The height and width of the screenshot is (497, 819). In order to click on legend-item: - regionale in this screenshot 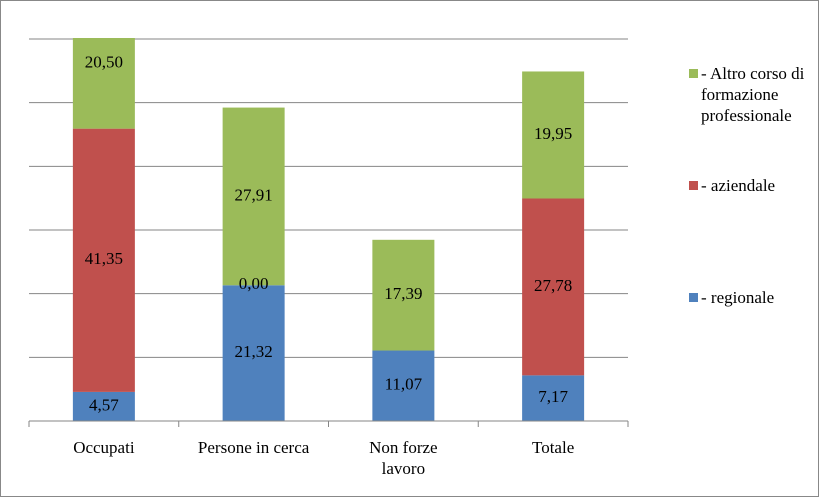, I will do `click(751, 297)`.